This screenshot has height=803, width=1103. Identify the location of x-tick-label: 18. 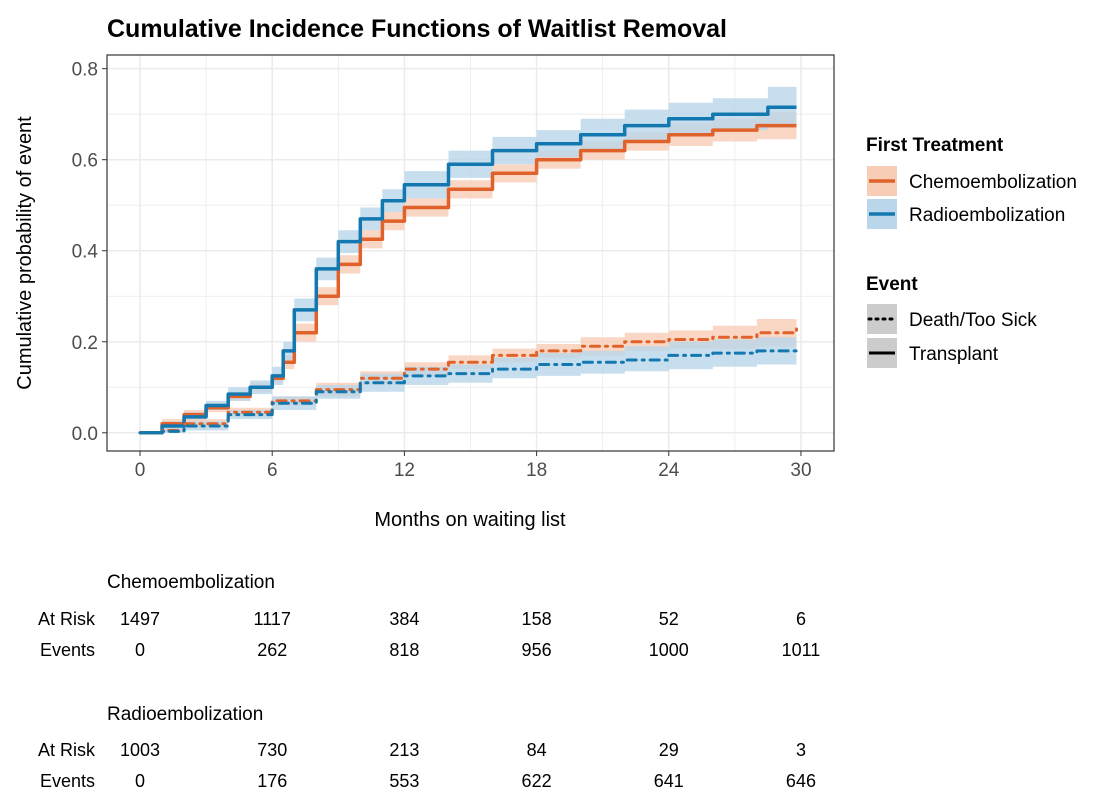
(536, 470).